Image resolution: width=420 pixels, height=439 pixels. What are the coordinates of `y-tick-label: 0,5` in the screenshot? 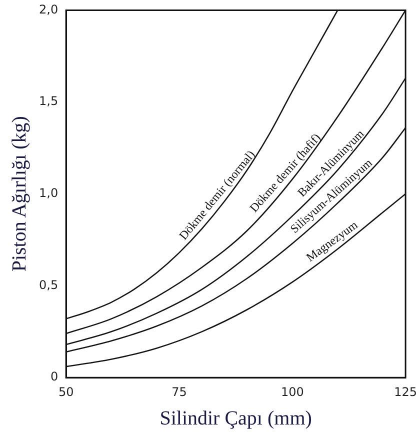 It's located at (48, 285).